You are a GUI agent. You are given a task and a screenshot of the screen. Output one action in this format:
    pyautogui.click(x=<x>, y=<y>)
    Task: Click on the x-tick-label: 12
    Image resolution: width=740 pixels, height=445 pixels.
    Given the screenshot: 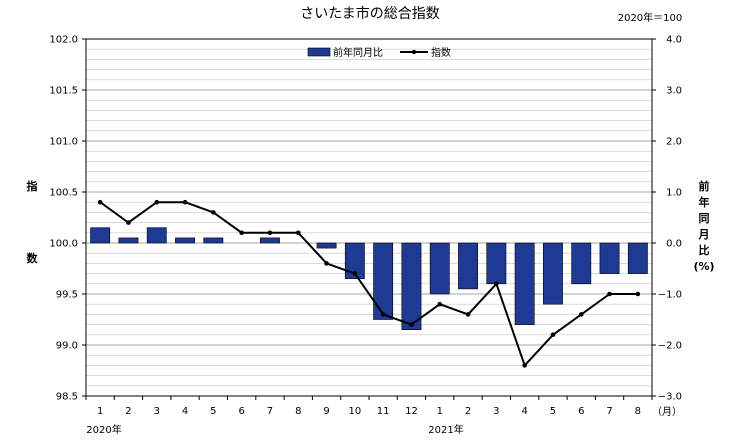 What is the action you would take?
    pyautogui.click(x=411, y=411)
    